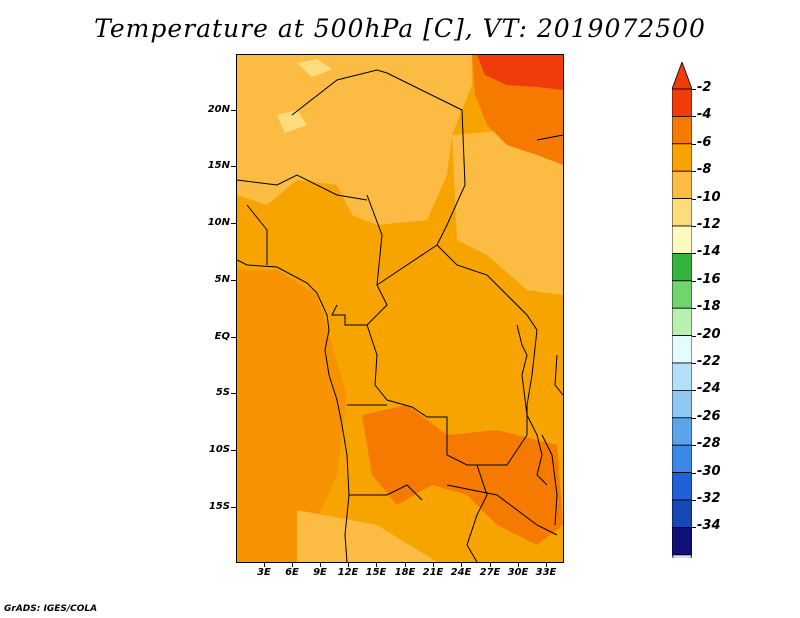 The image size is (800, 618). I want to click on colorbar, so click(682, 321).